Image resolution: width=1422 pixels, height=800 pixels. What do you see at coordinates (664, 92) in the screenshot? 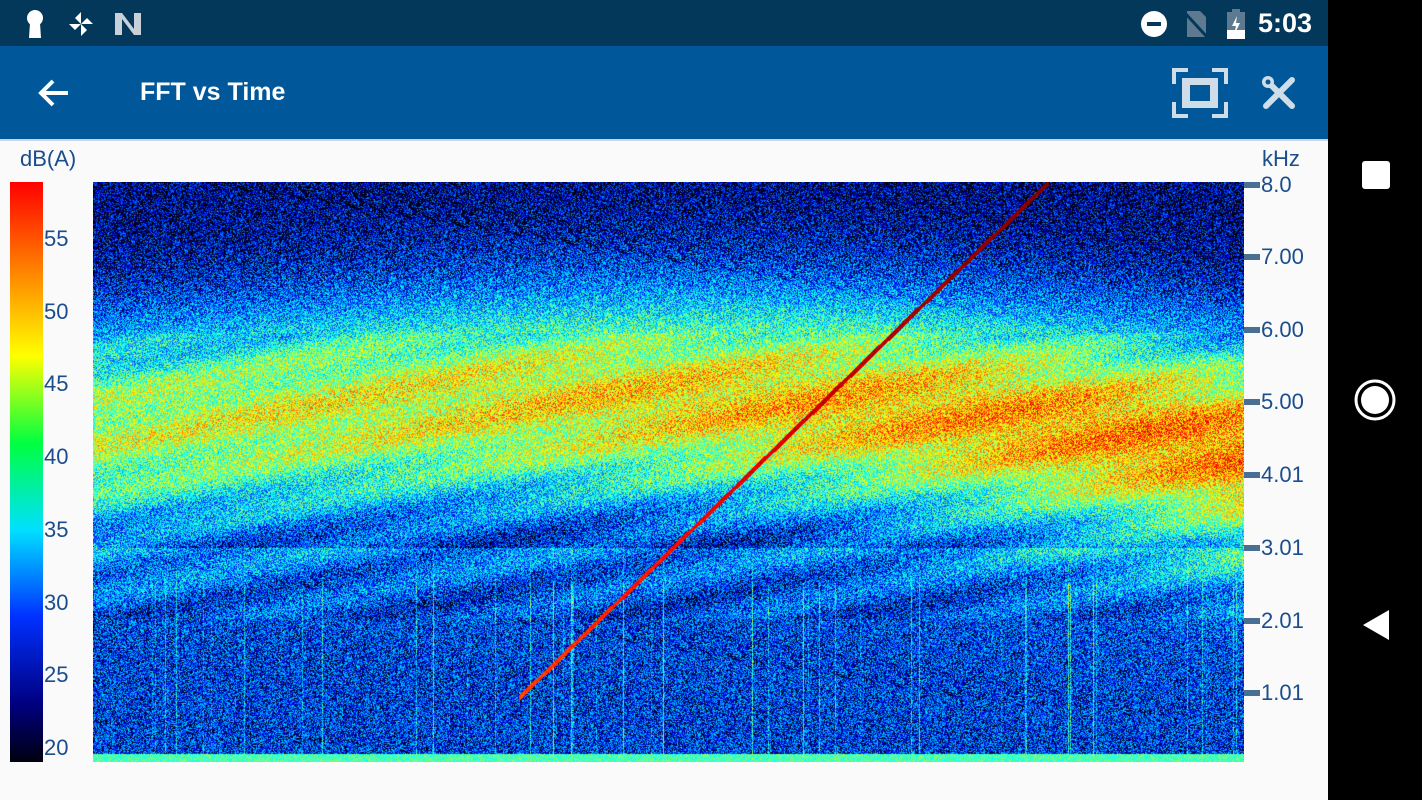
I see `app-bar: FFT vs Time` at bounding box center [664, 92].